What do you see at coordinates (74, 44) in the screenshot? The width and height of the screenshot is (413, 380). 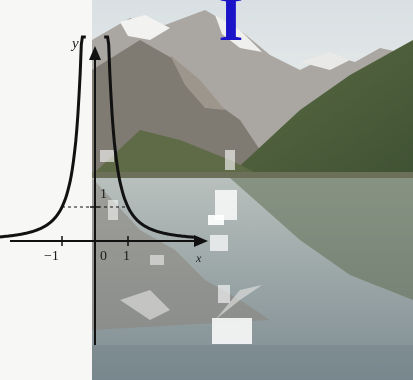 I see `y-axis-label: y` at bounding box center [74, 44].